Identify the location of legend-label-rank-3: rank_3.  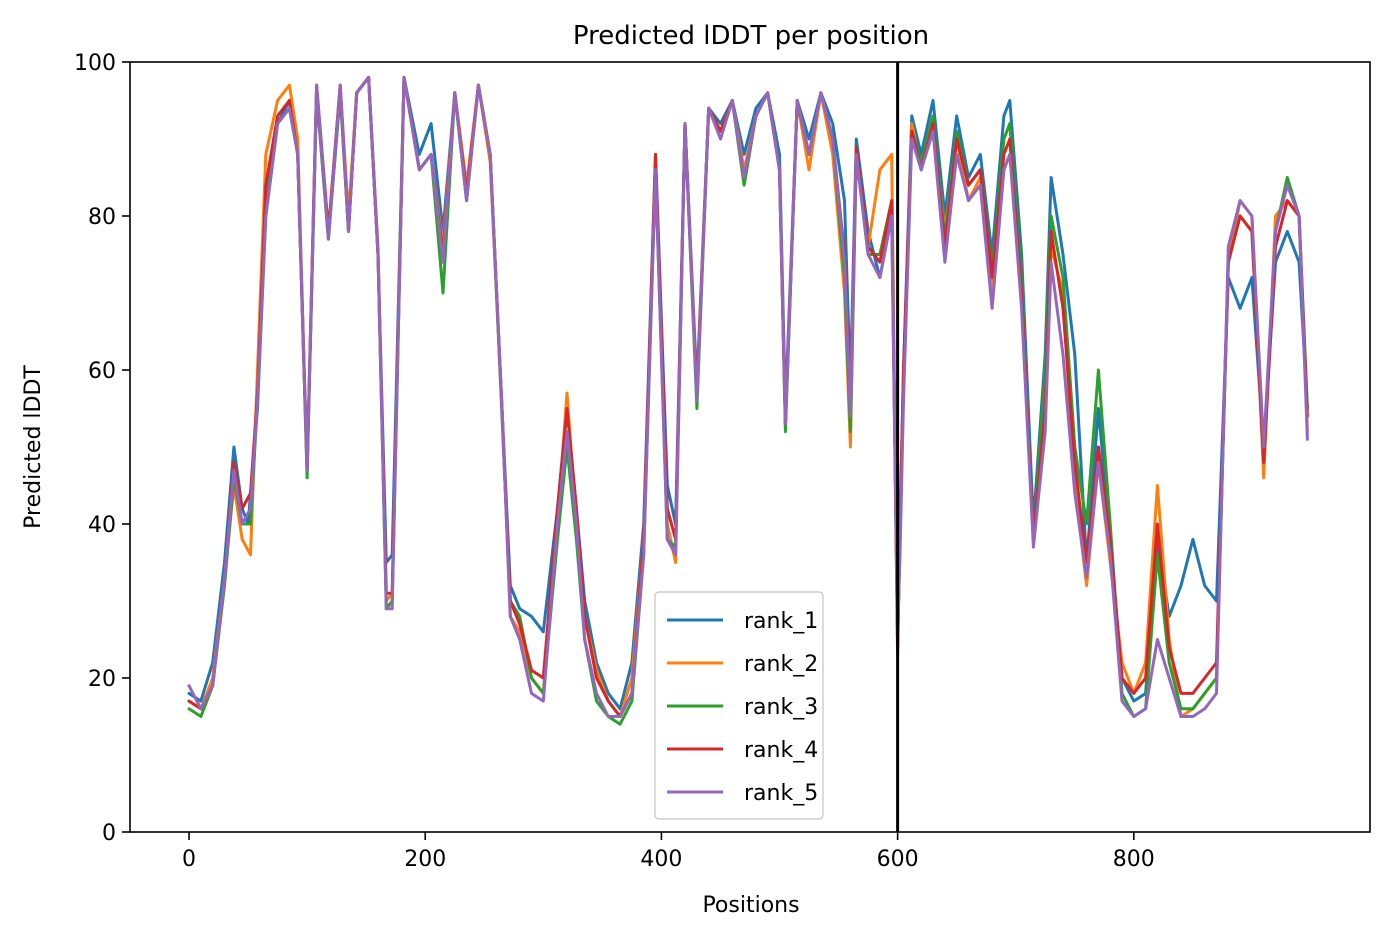
(781, 707).